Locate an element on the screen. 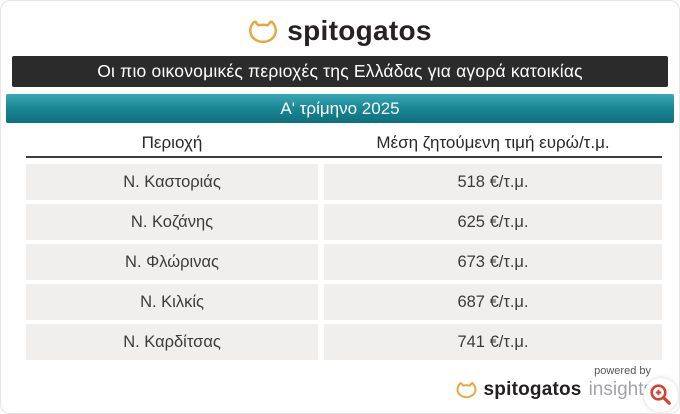 The width and height of the screenshot is (680, 414). logo-wordmark: spitogatos is located at coordinates (359, 30).